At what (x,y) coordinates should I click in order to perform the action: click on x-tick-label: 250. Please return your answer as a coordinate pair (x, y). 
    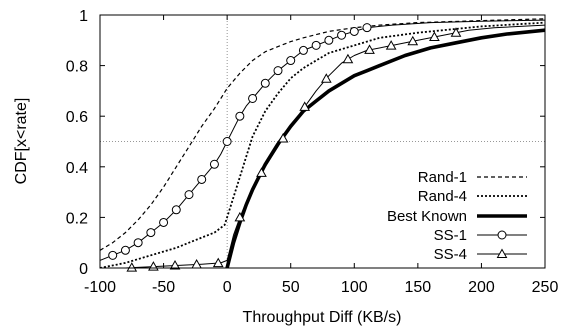
    Looking at the image, I should click on (545, 287).